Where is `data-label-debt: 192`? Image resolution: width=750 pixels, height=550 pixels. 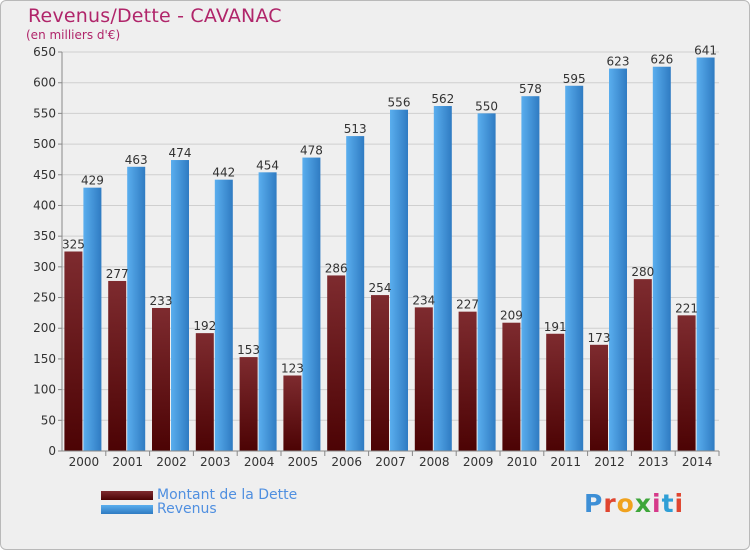 data-label-debt: 192 is located at coordinates (204, 326).